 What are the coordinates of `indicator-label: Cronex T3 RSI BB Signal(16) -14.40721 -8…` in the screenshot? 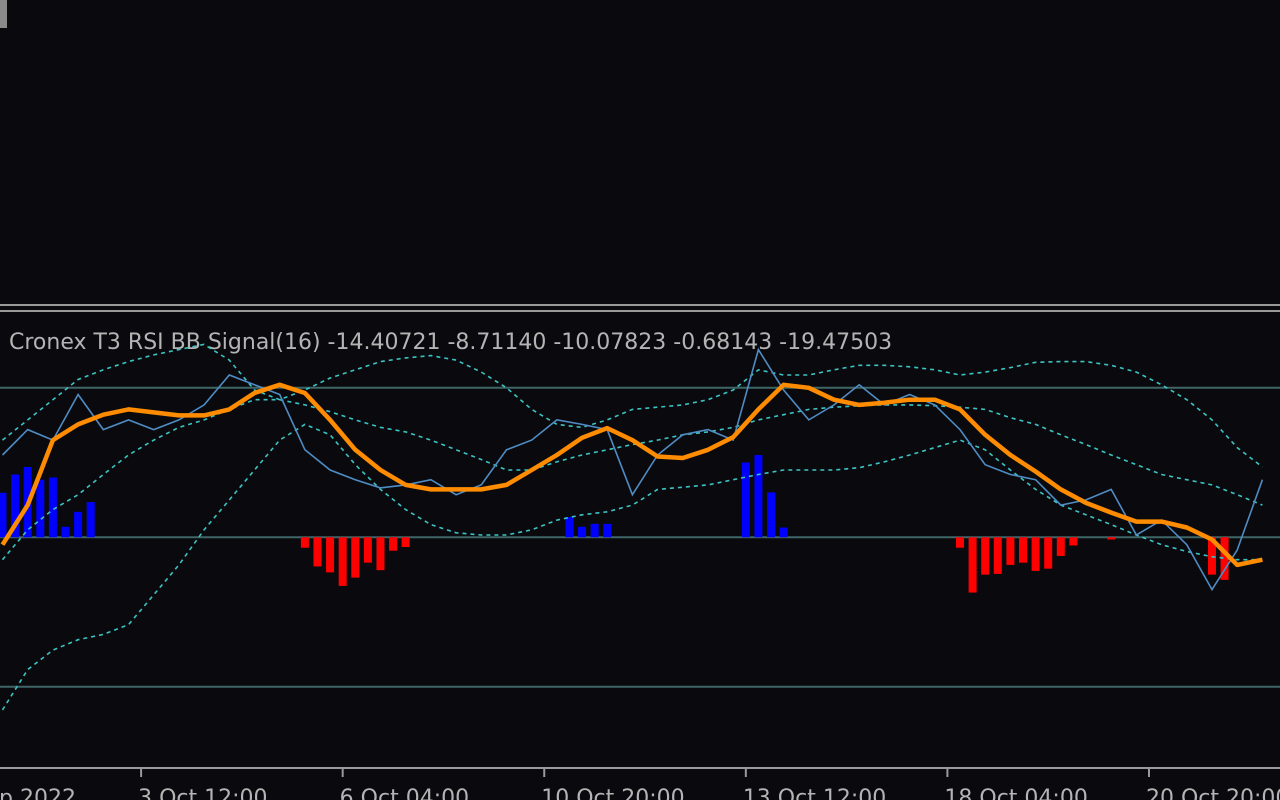 It's located at (450, 342).